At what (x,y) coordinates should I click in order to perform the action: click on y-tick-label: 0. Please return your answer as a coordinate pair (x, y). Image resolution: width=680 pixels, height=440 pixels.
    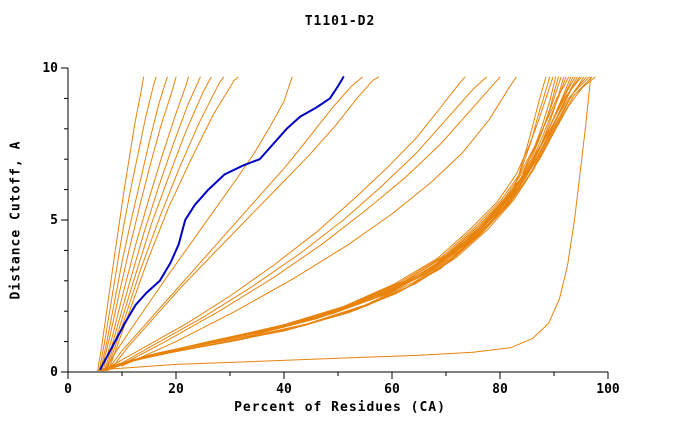
    Looking at the image, I should click on (54, 372).